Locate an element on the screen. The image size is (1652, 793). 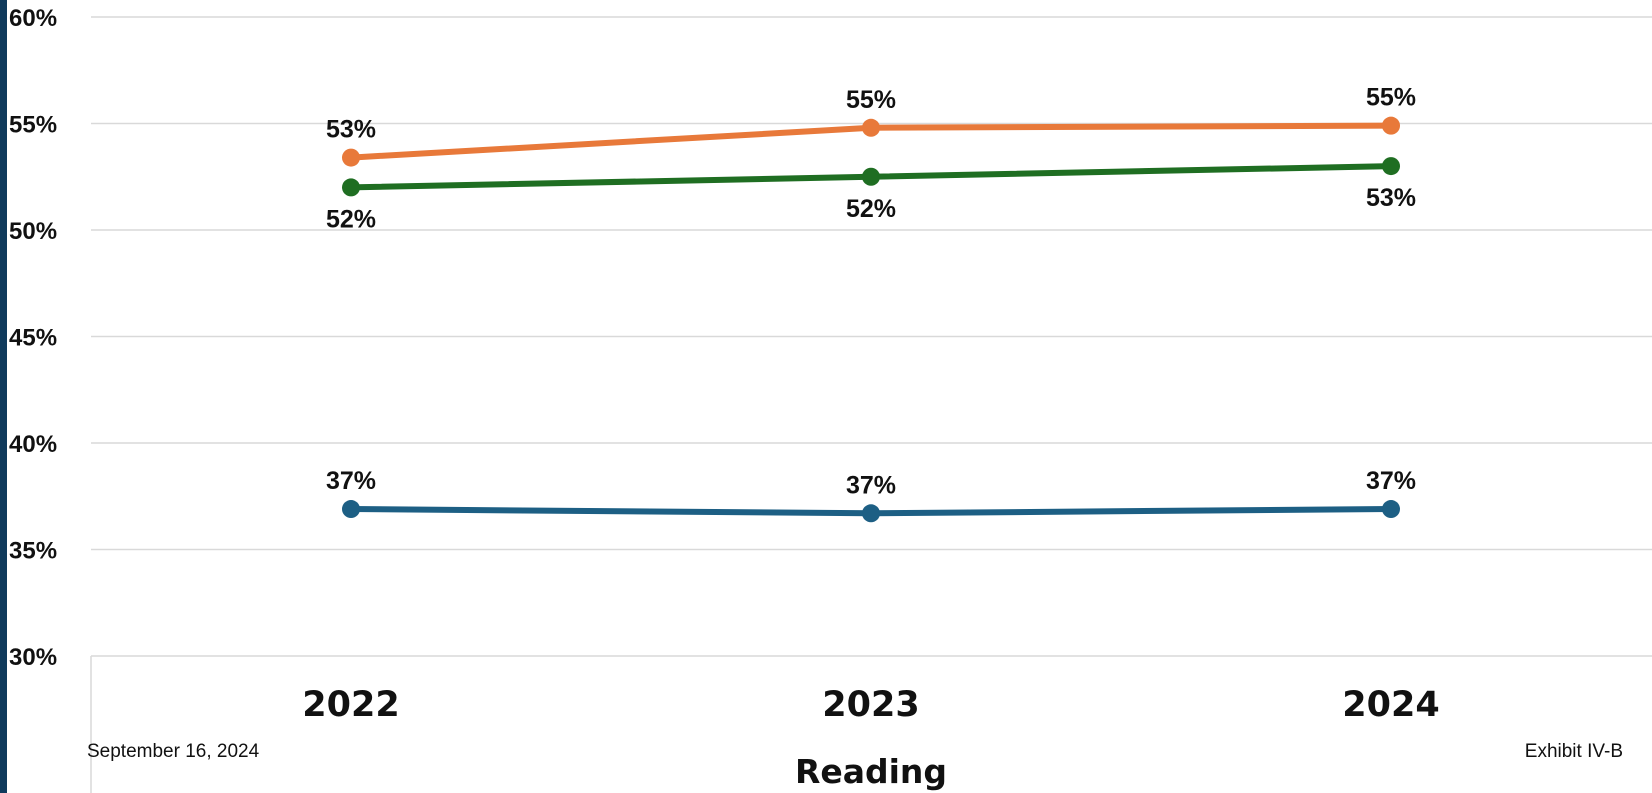
x-tick-label: 2023 is located at coordinates (870, 705).